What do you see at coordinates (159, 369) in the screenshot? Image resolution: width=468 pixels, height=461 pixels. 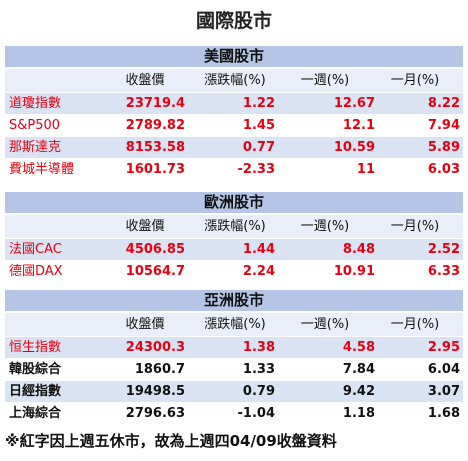 I see `row-value: 1860.7` at bounding box center [159, 369].